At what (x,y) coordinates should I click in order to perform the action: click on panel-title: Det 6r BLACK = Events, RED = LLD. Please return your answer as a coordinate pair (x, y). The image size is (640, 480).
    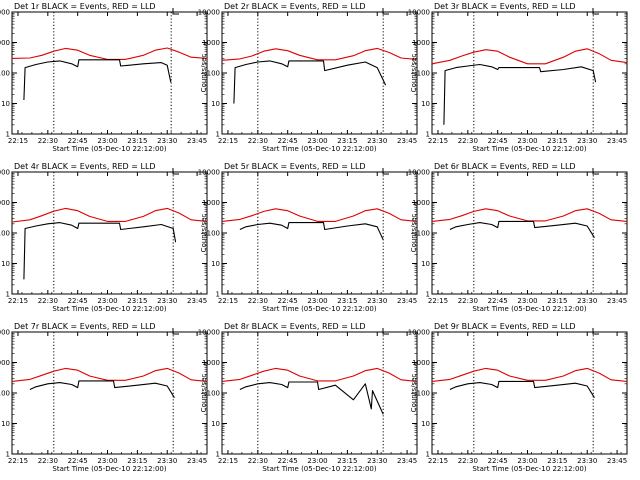
    Looking at the image, I should click on (505, 166).